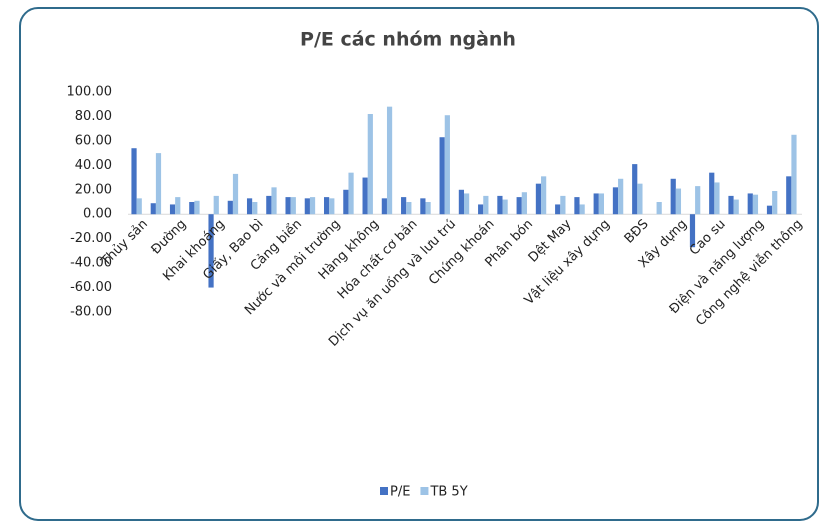 Image resolution: width=821 pixels, height=529 pixels. Describe the element at coordinates (93, 140) in the screenshot. I see `y-tick-label: 60.00` at that location.